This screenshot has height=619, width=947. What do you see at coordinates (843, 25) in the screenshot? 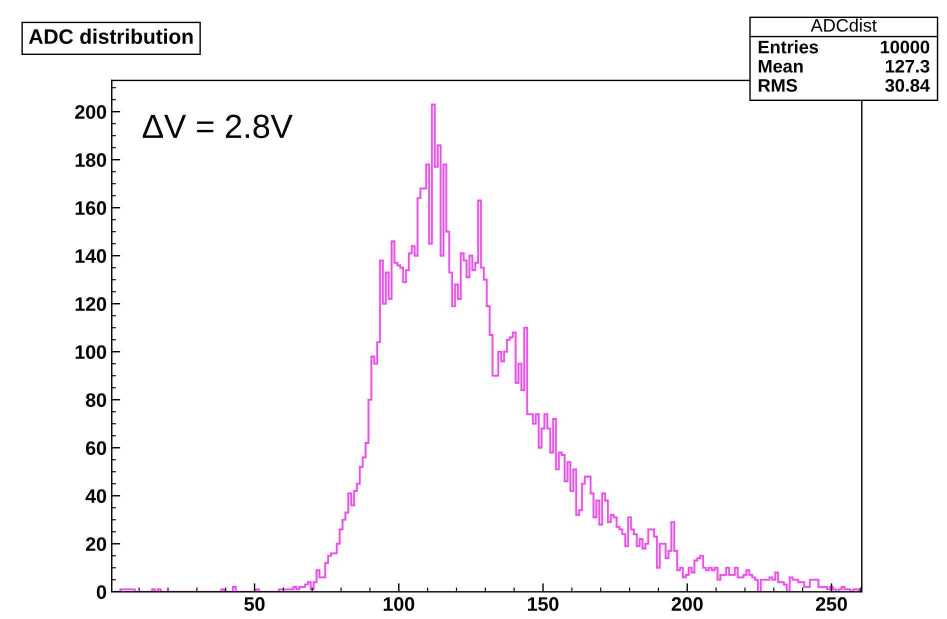
I see `text: ADCdist` at bounding box center [843, 25].